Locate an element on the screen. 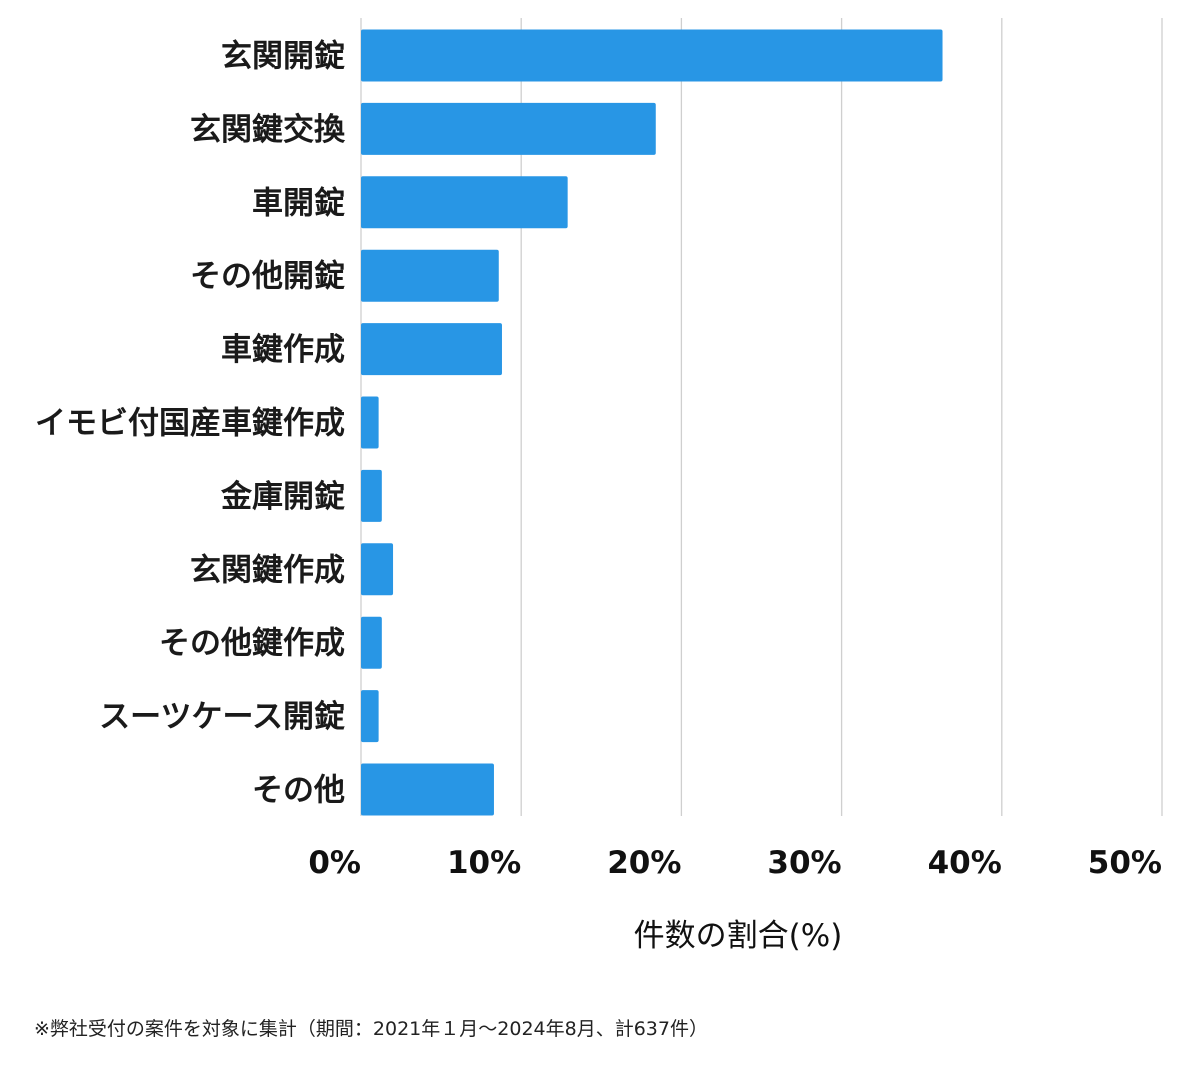  x-tick-label: 30% is located at coordinates (804, 863).